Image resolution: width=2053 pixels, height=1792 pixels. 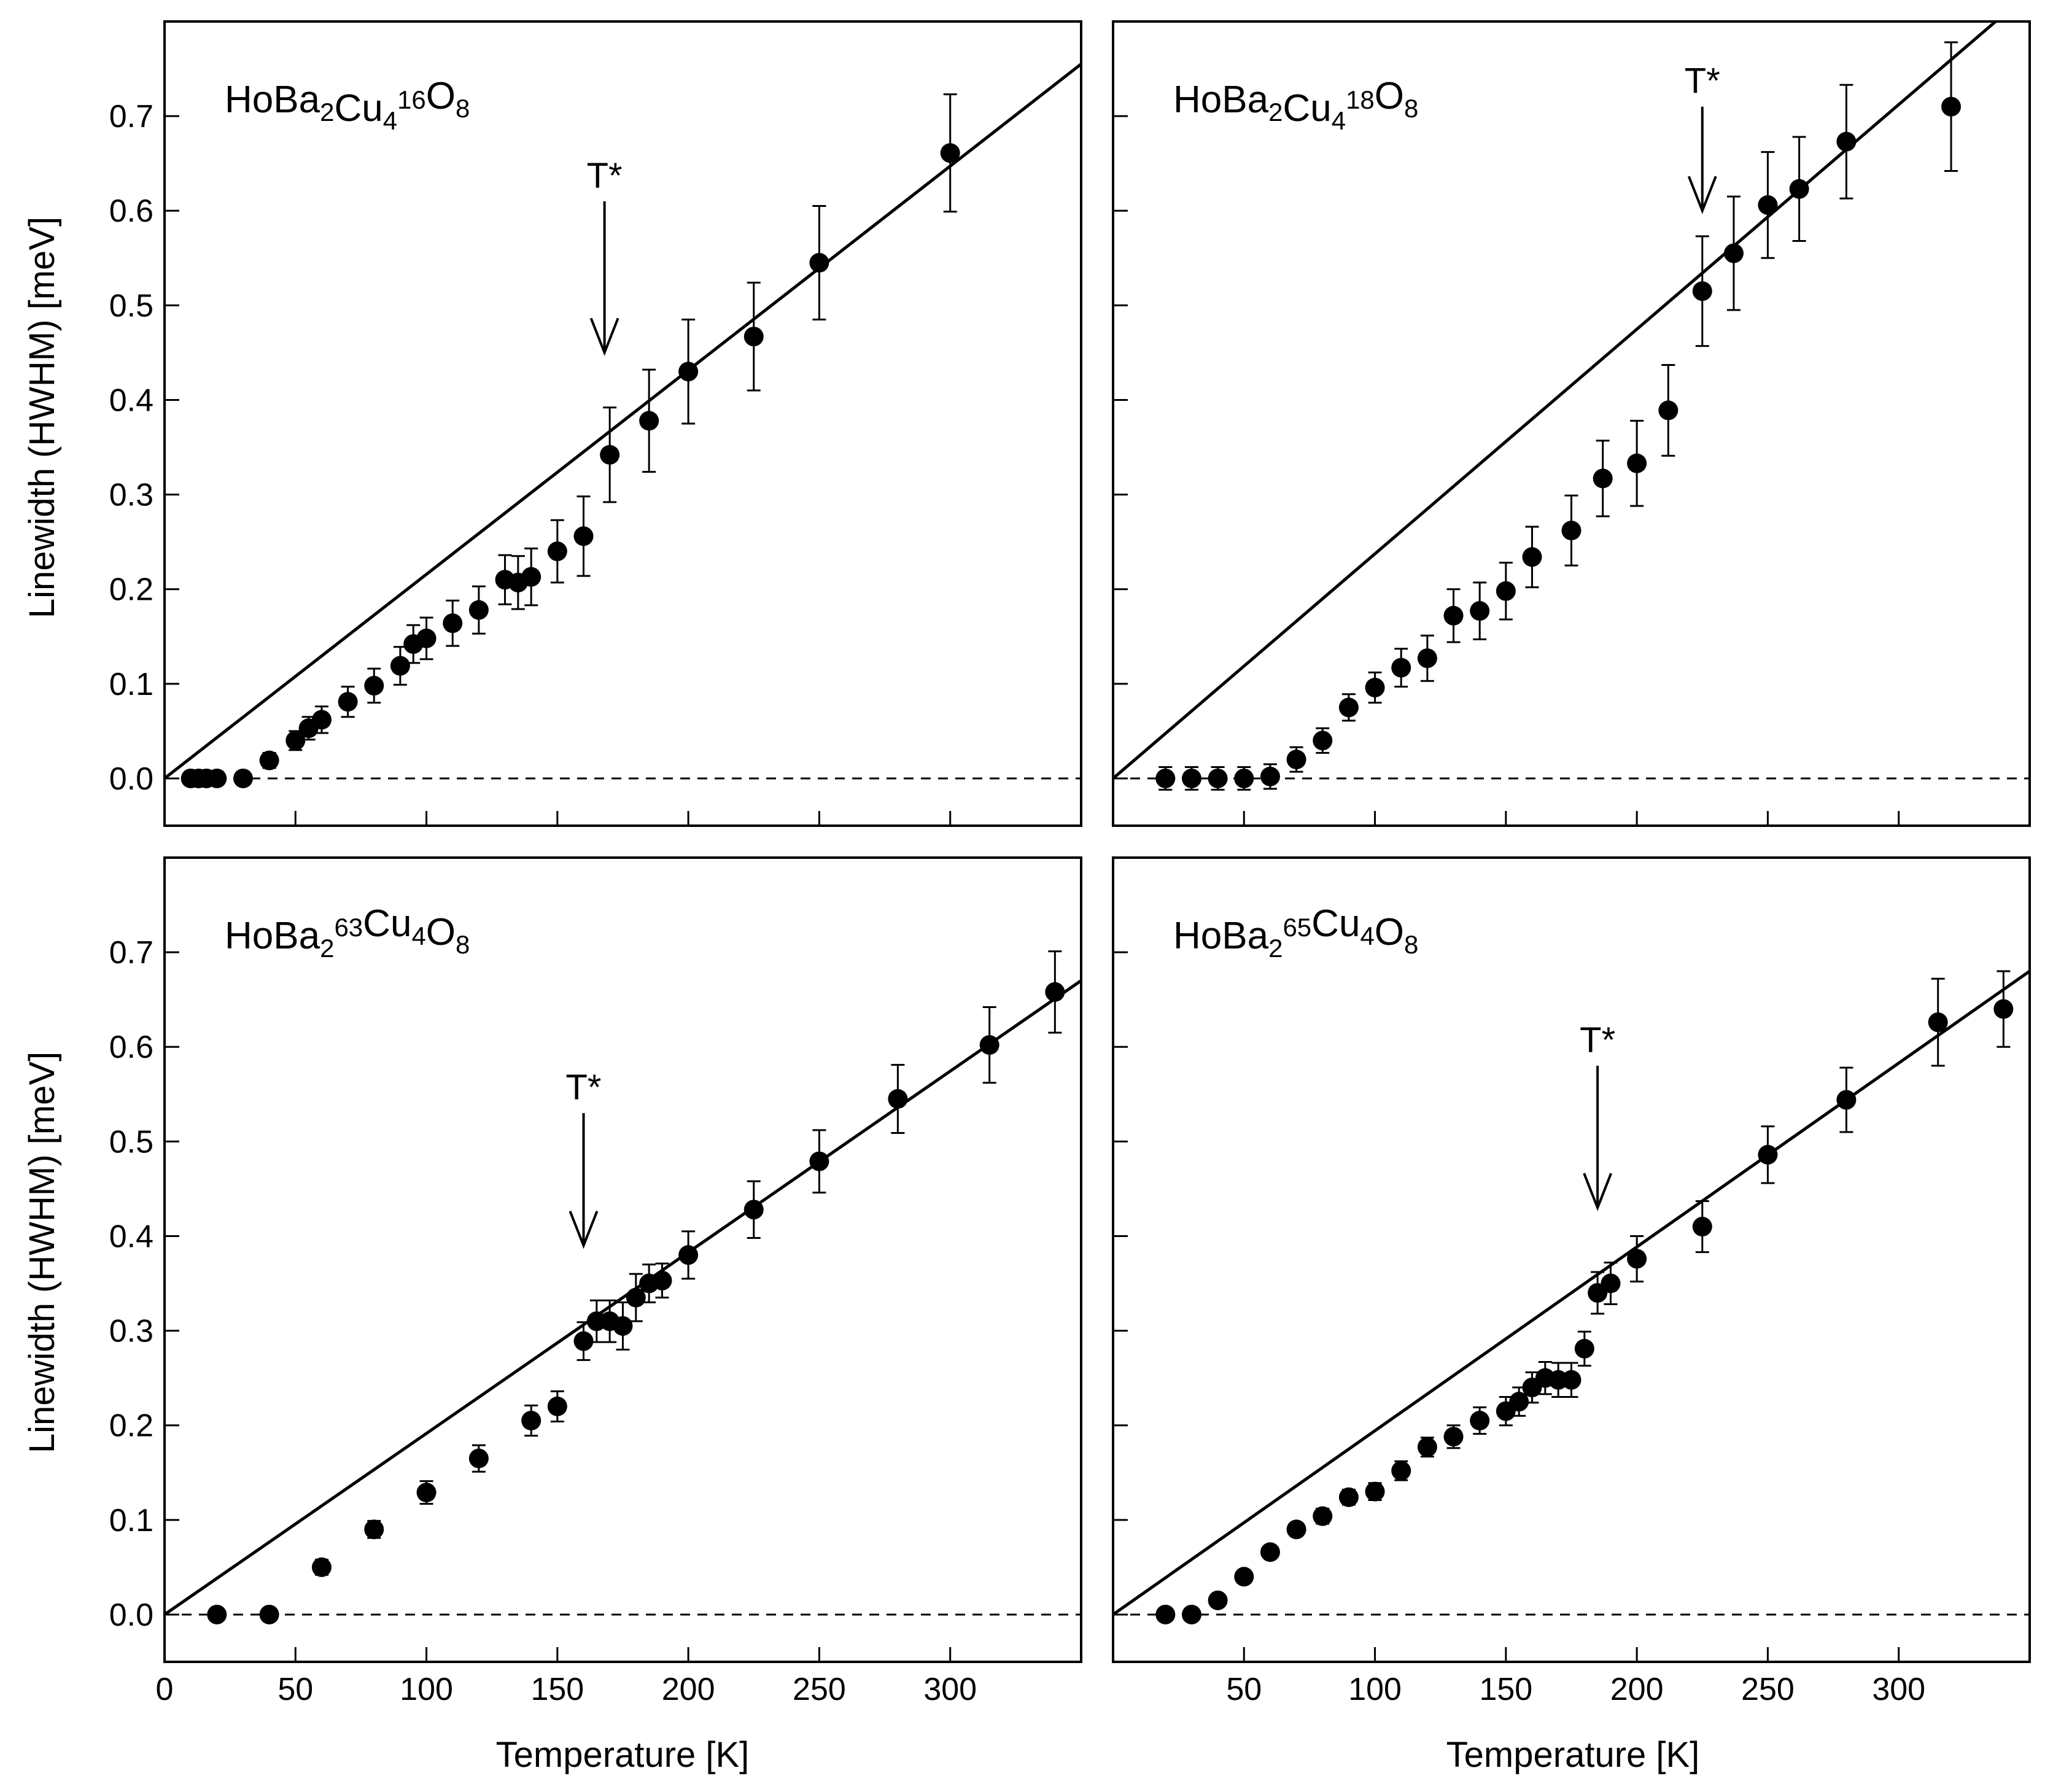 I want to click on label-part: 2, so click(x=327, y=112).